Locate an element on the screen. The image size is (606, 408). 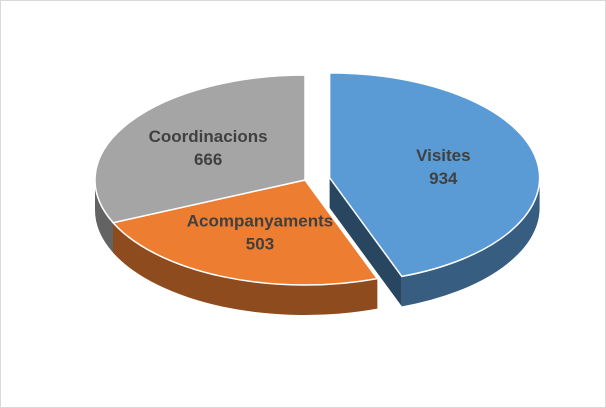
slice-side is located at coordinates (365, 242).